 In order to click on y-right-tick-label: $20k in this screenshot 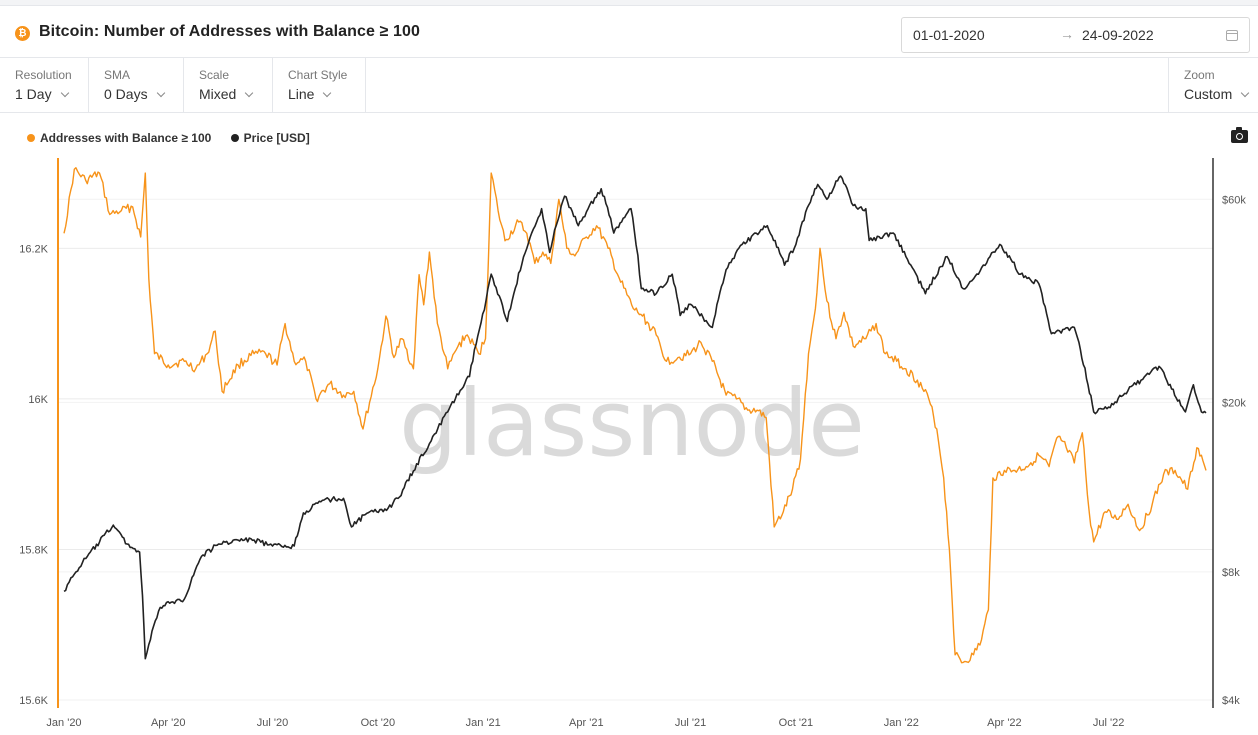, I will do `click(1234, 403)`.